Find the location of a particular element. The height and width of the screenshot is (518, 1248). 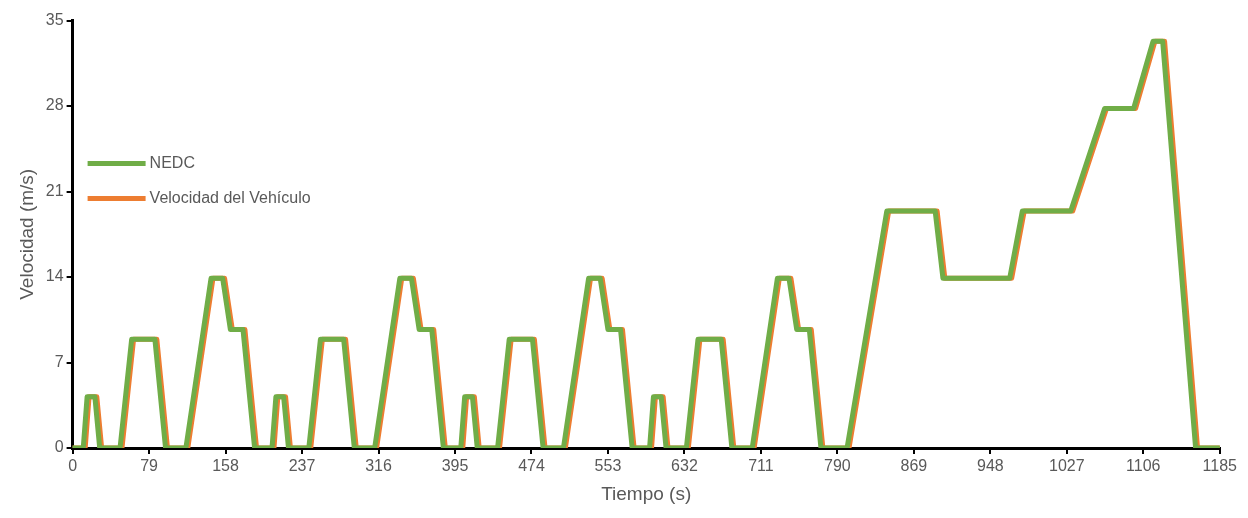

x-tick-label: 790 is located at coordinates (837, 466).